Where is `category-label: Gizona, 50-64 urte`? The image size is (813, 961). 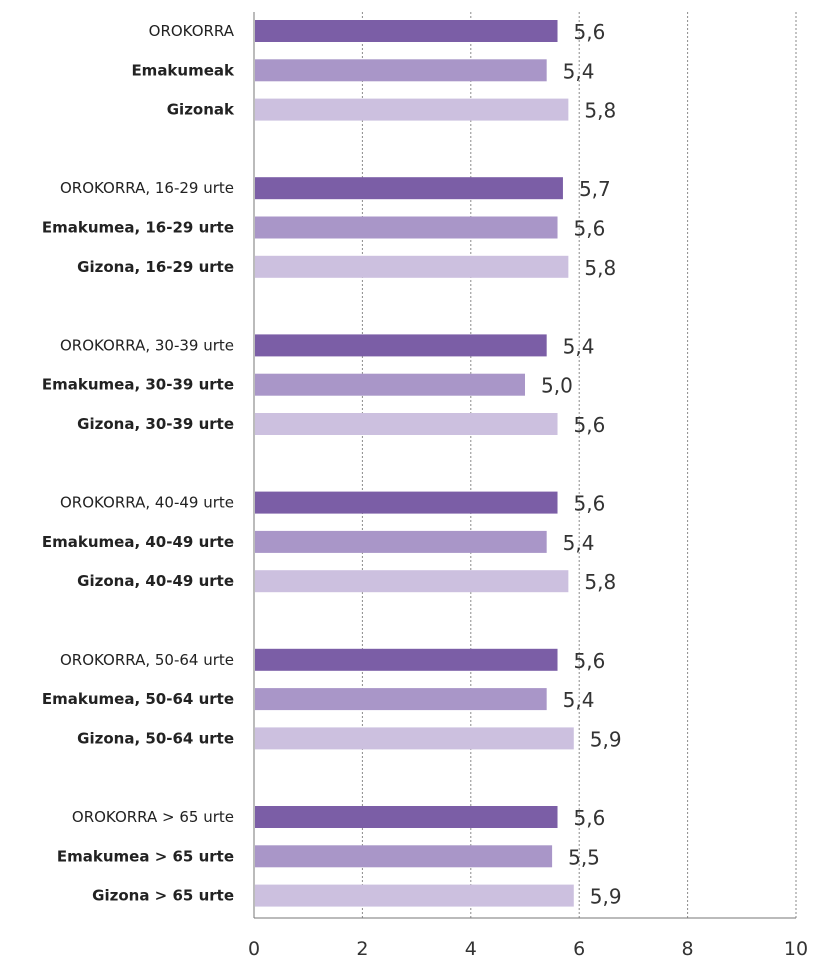
category-label: Gizona, 50-64 urte is located at coordinates (155, 738).